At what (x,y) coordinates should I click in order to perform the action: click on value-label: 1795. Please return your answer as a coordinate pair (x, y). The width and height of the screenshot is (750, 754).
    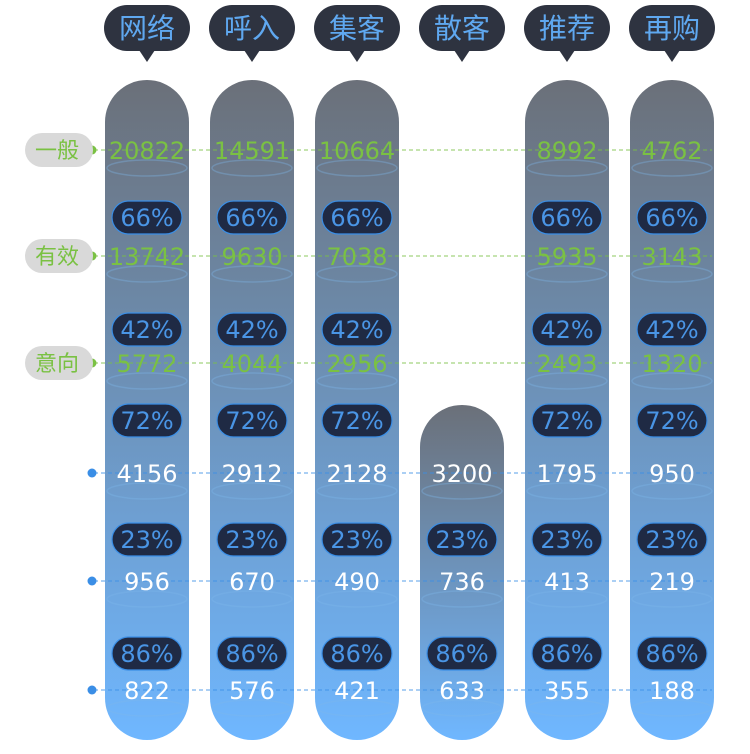
    Looking at the image, I should click on (566, 474).